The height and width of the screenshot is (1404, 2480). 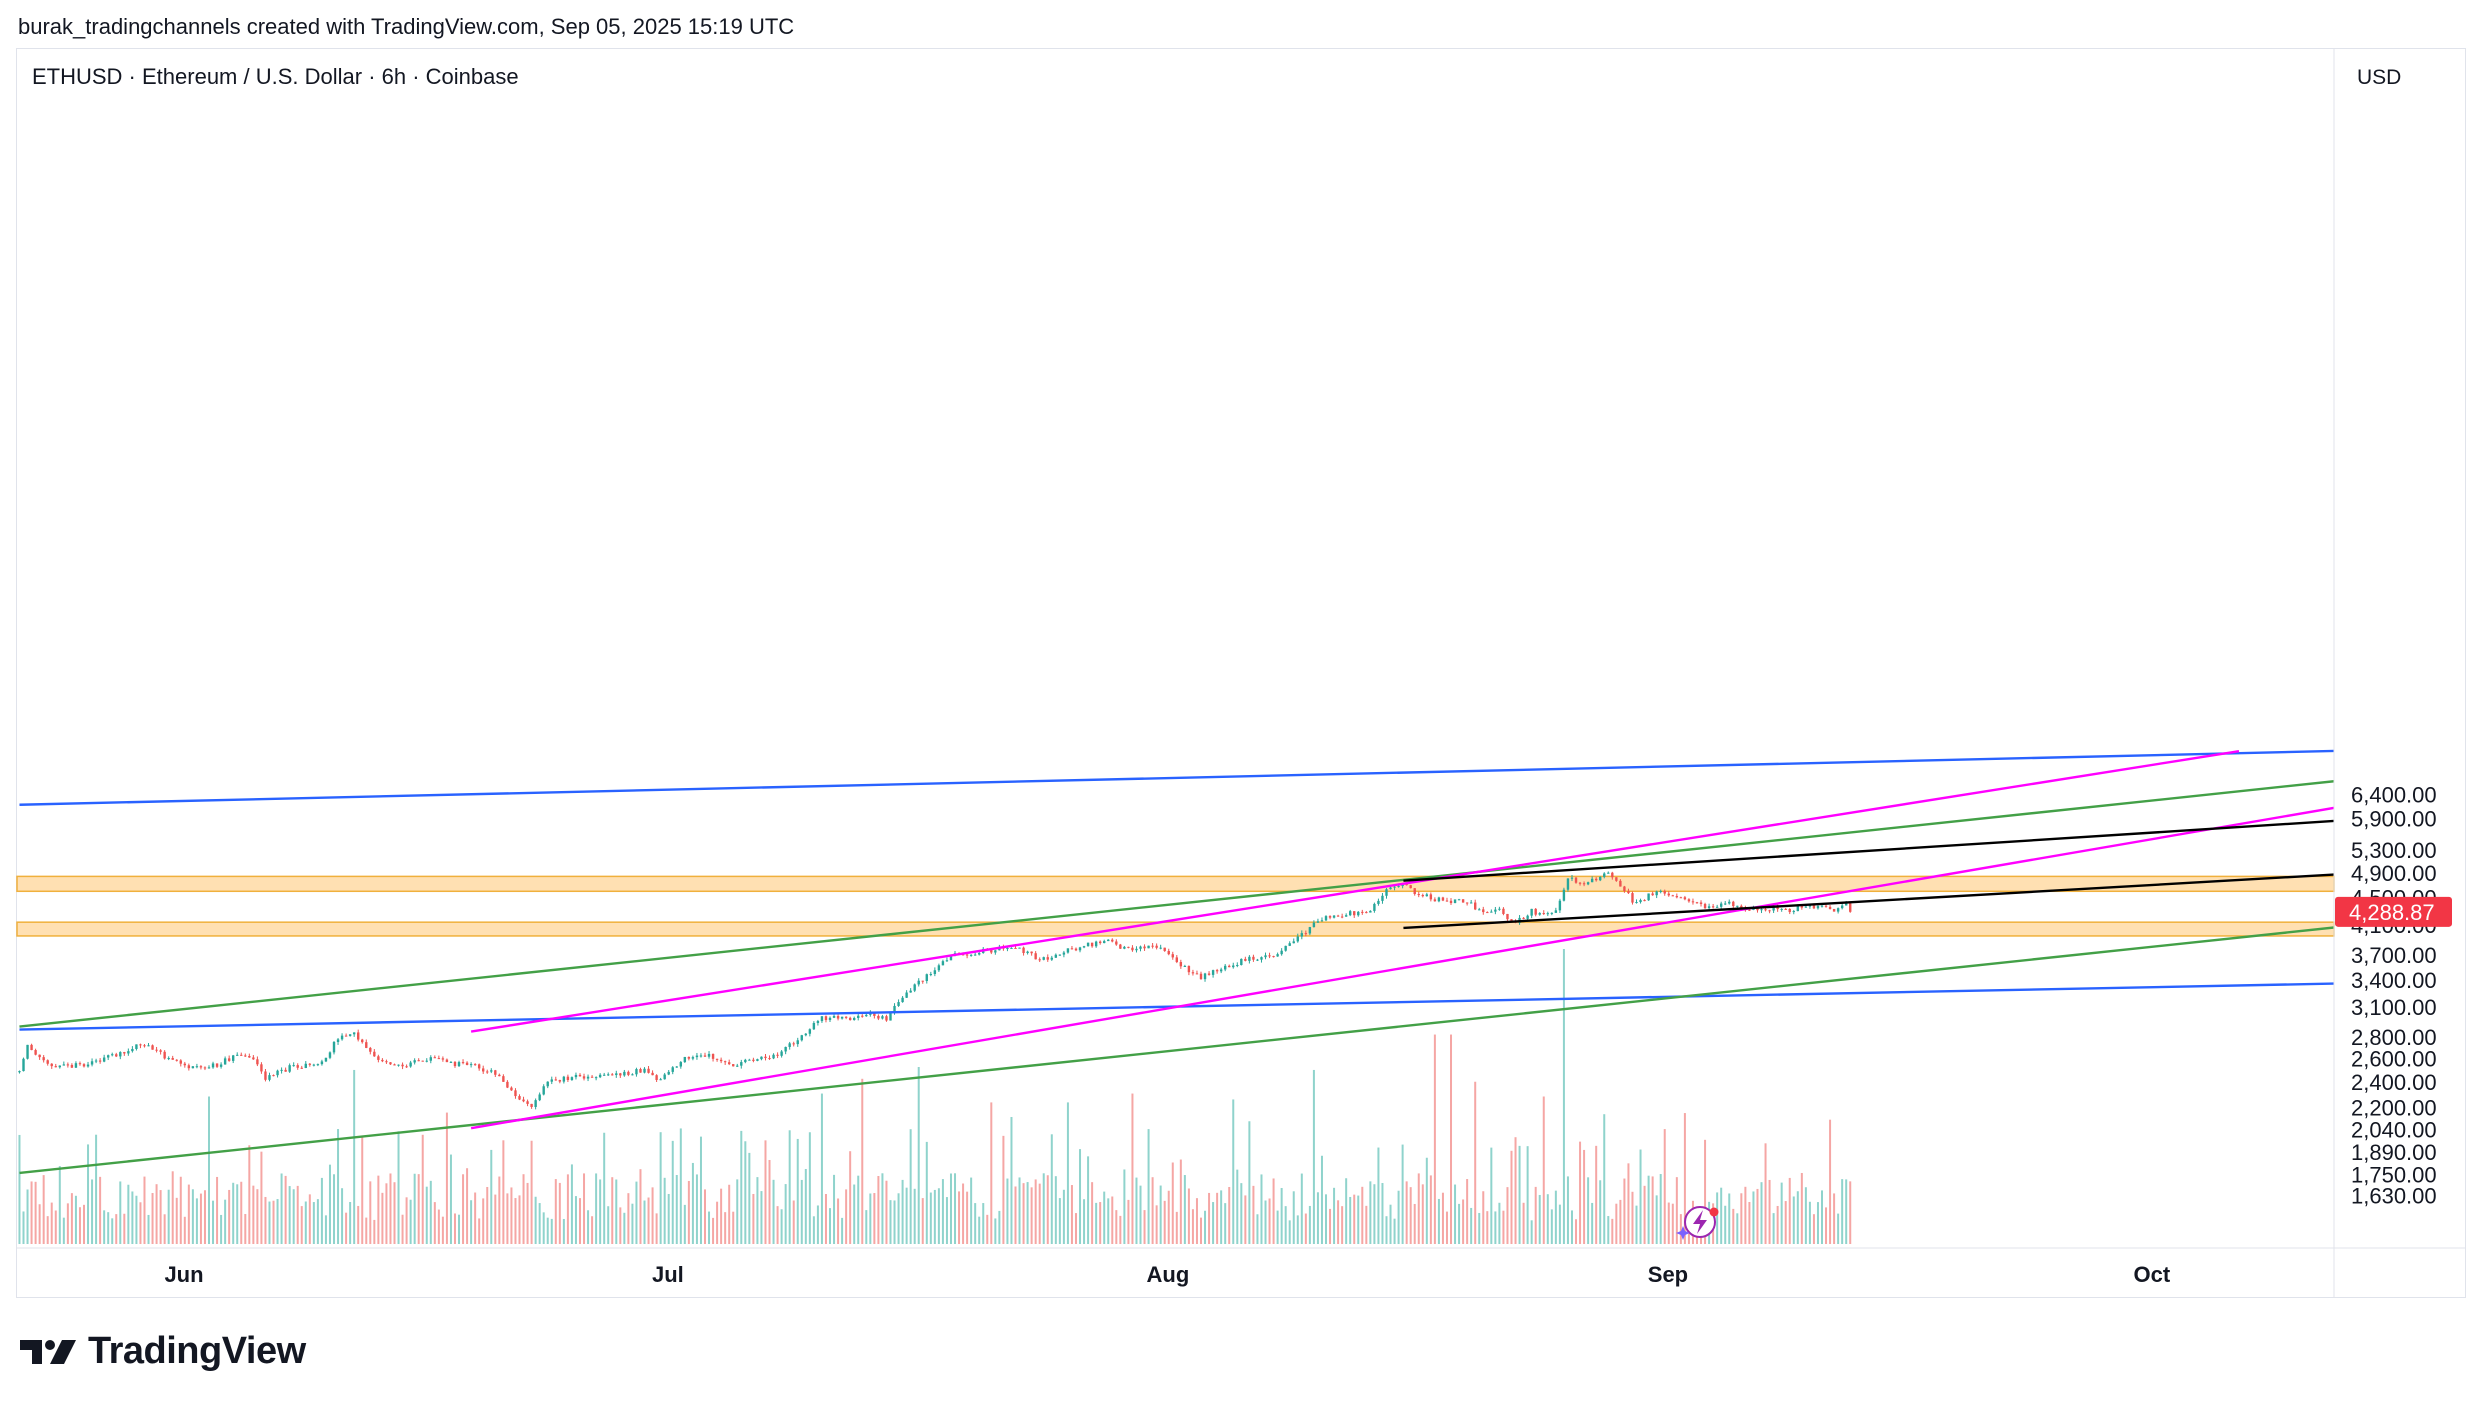 What do you see at coordinates (1175, 884) in the screenshot?
I see `resistance-zone` at bounding box center [1175, 884].